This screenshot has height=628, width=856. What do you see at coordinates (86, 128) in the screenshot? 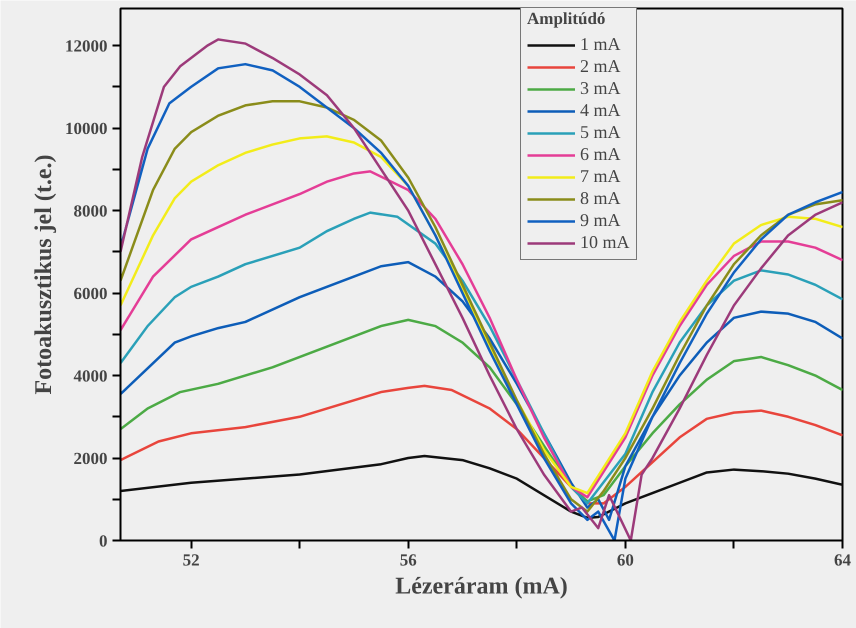
I see `y-tick-label: 10000` at bounding box center [86, 128].